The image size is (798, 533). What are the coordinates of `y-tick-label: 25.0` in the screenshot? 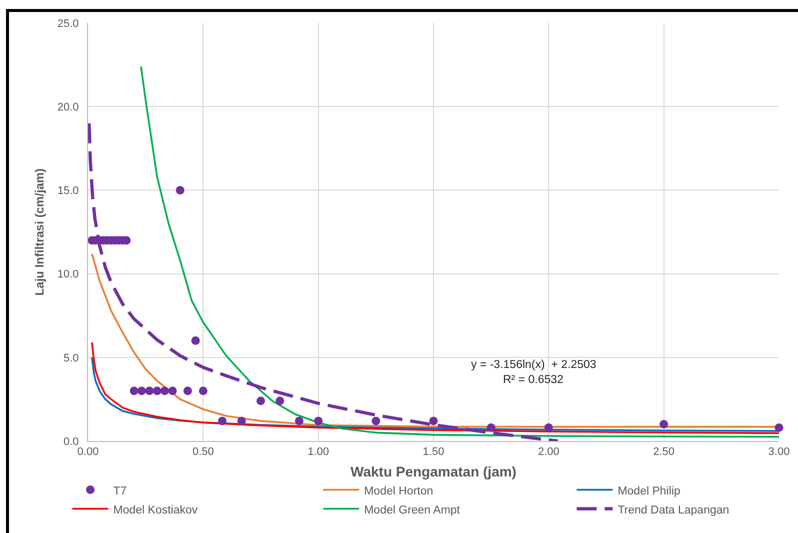 It's located at (68, 24).